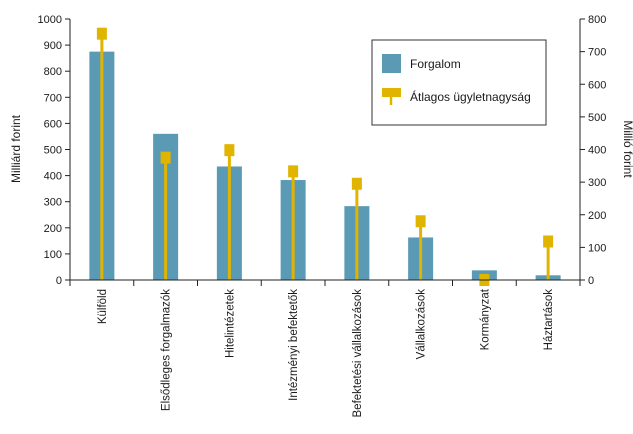 This screenshot has width=633, height=434. What do you see at coordinates (485, 319) in the screenshot?
I see `category-label-7: Kormányzat` at bounding box center [485, 319].